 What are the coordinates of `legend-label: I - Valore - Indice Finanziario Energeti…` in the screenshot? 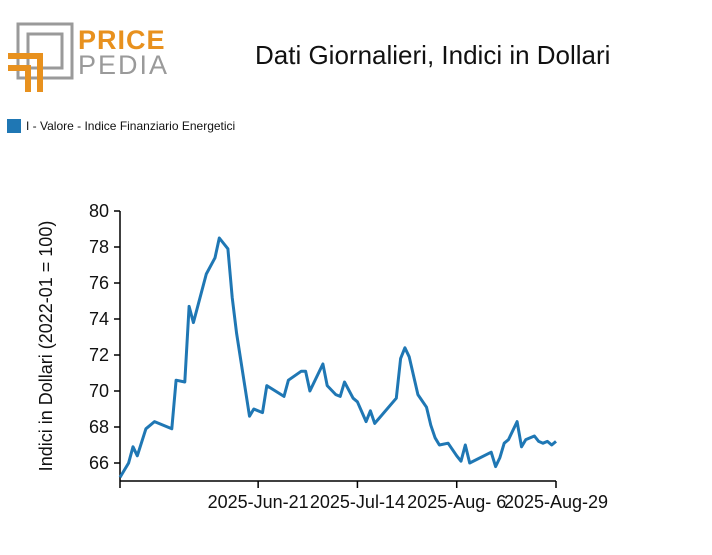 It's located at (131, 126).